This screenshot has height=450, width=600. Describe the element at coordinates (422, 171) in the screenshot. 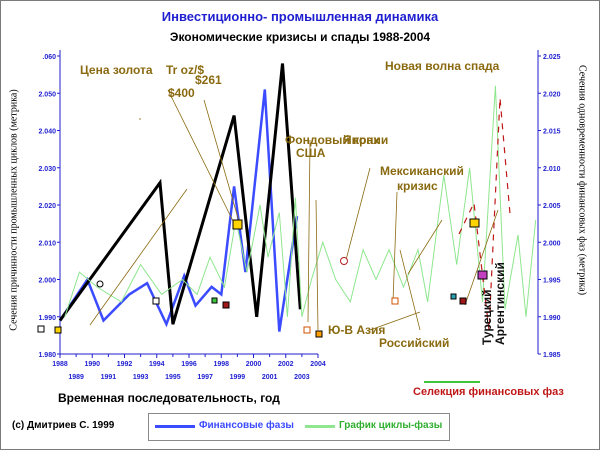

I see `annotation-text: Мексиканский` at that location.